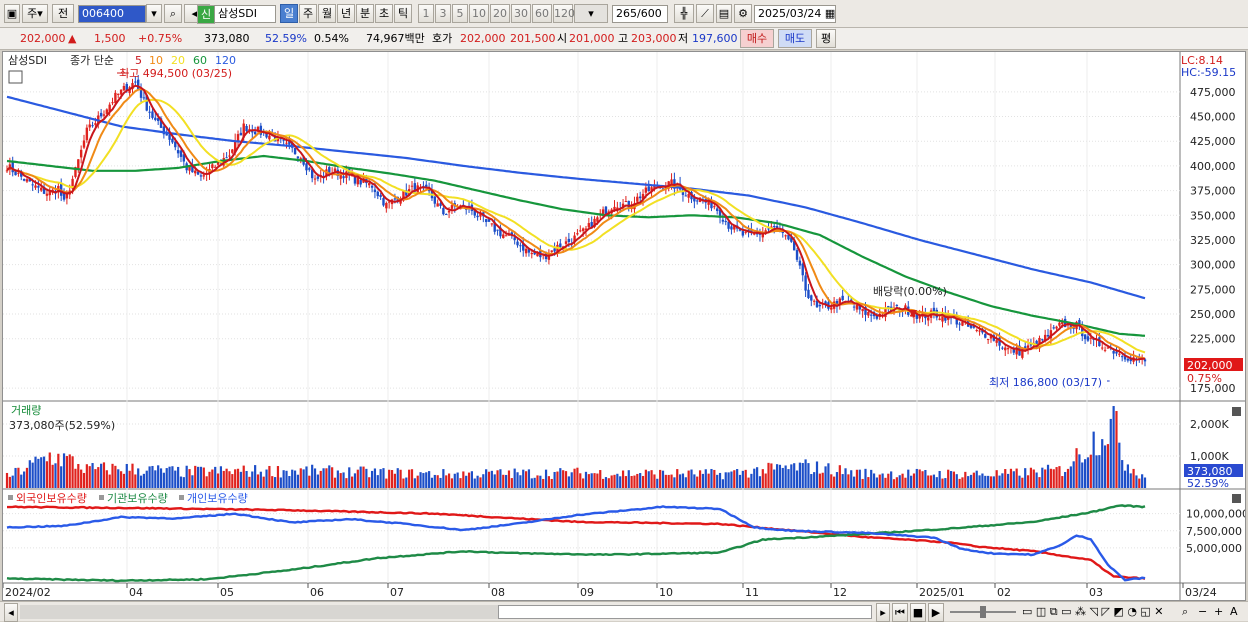  I want to click on interval-10-button: 10, so click(479, 13).